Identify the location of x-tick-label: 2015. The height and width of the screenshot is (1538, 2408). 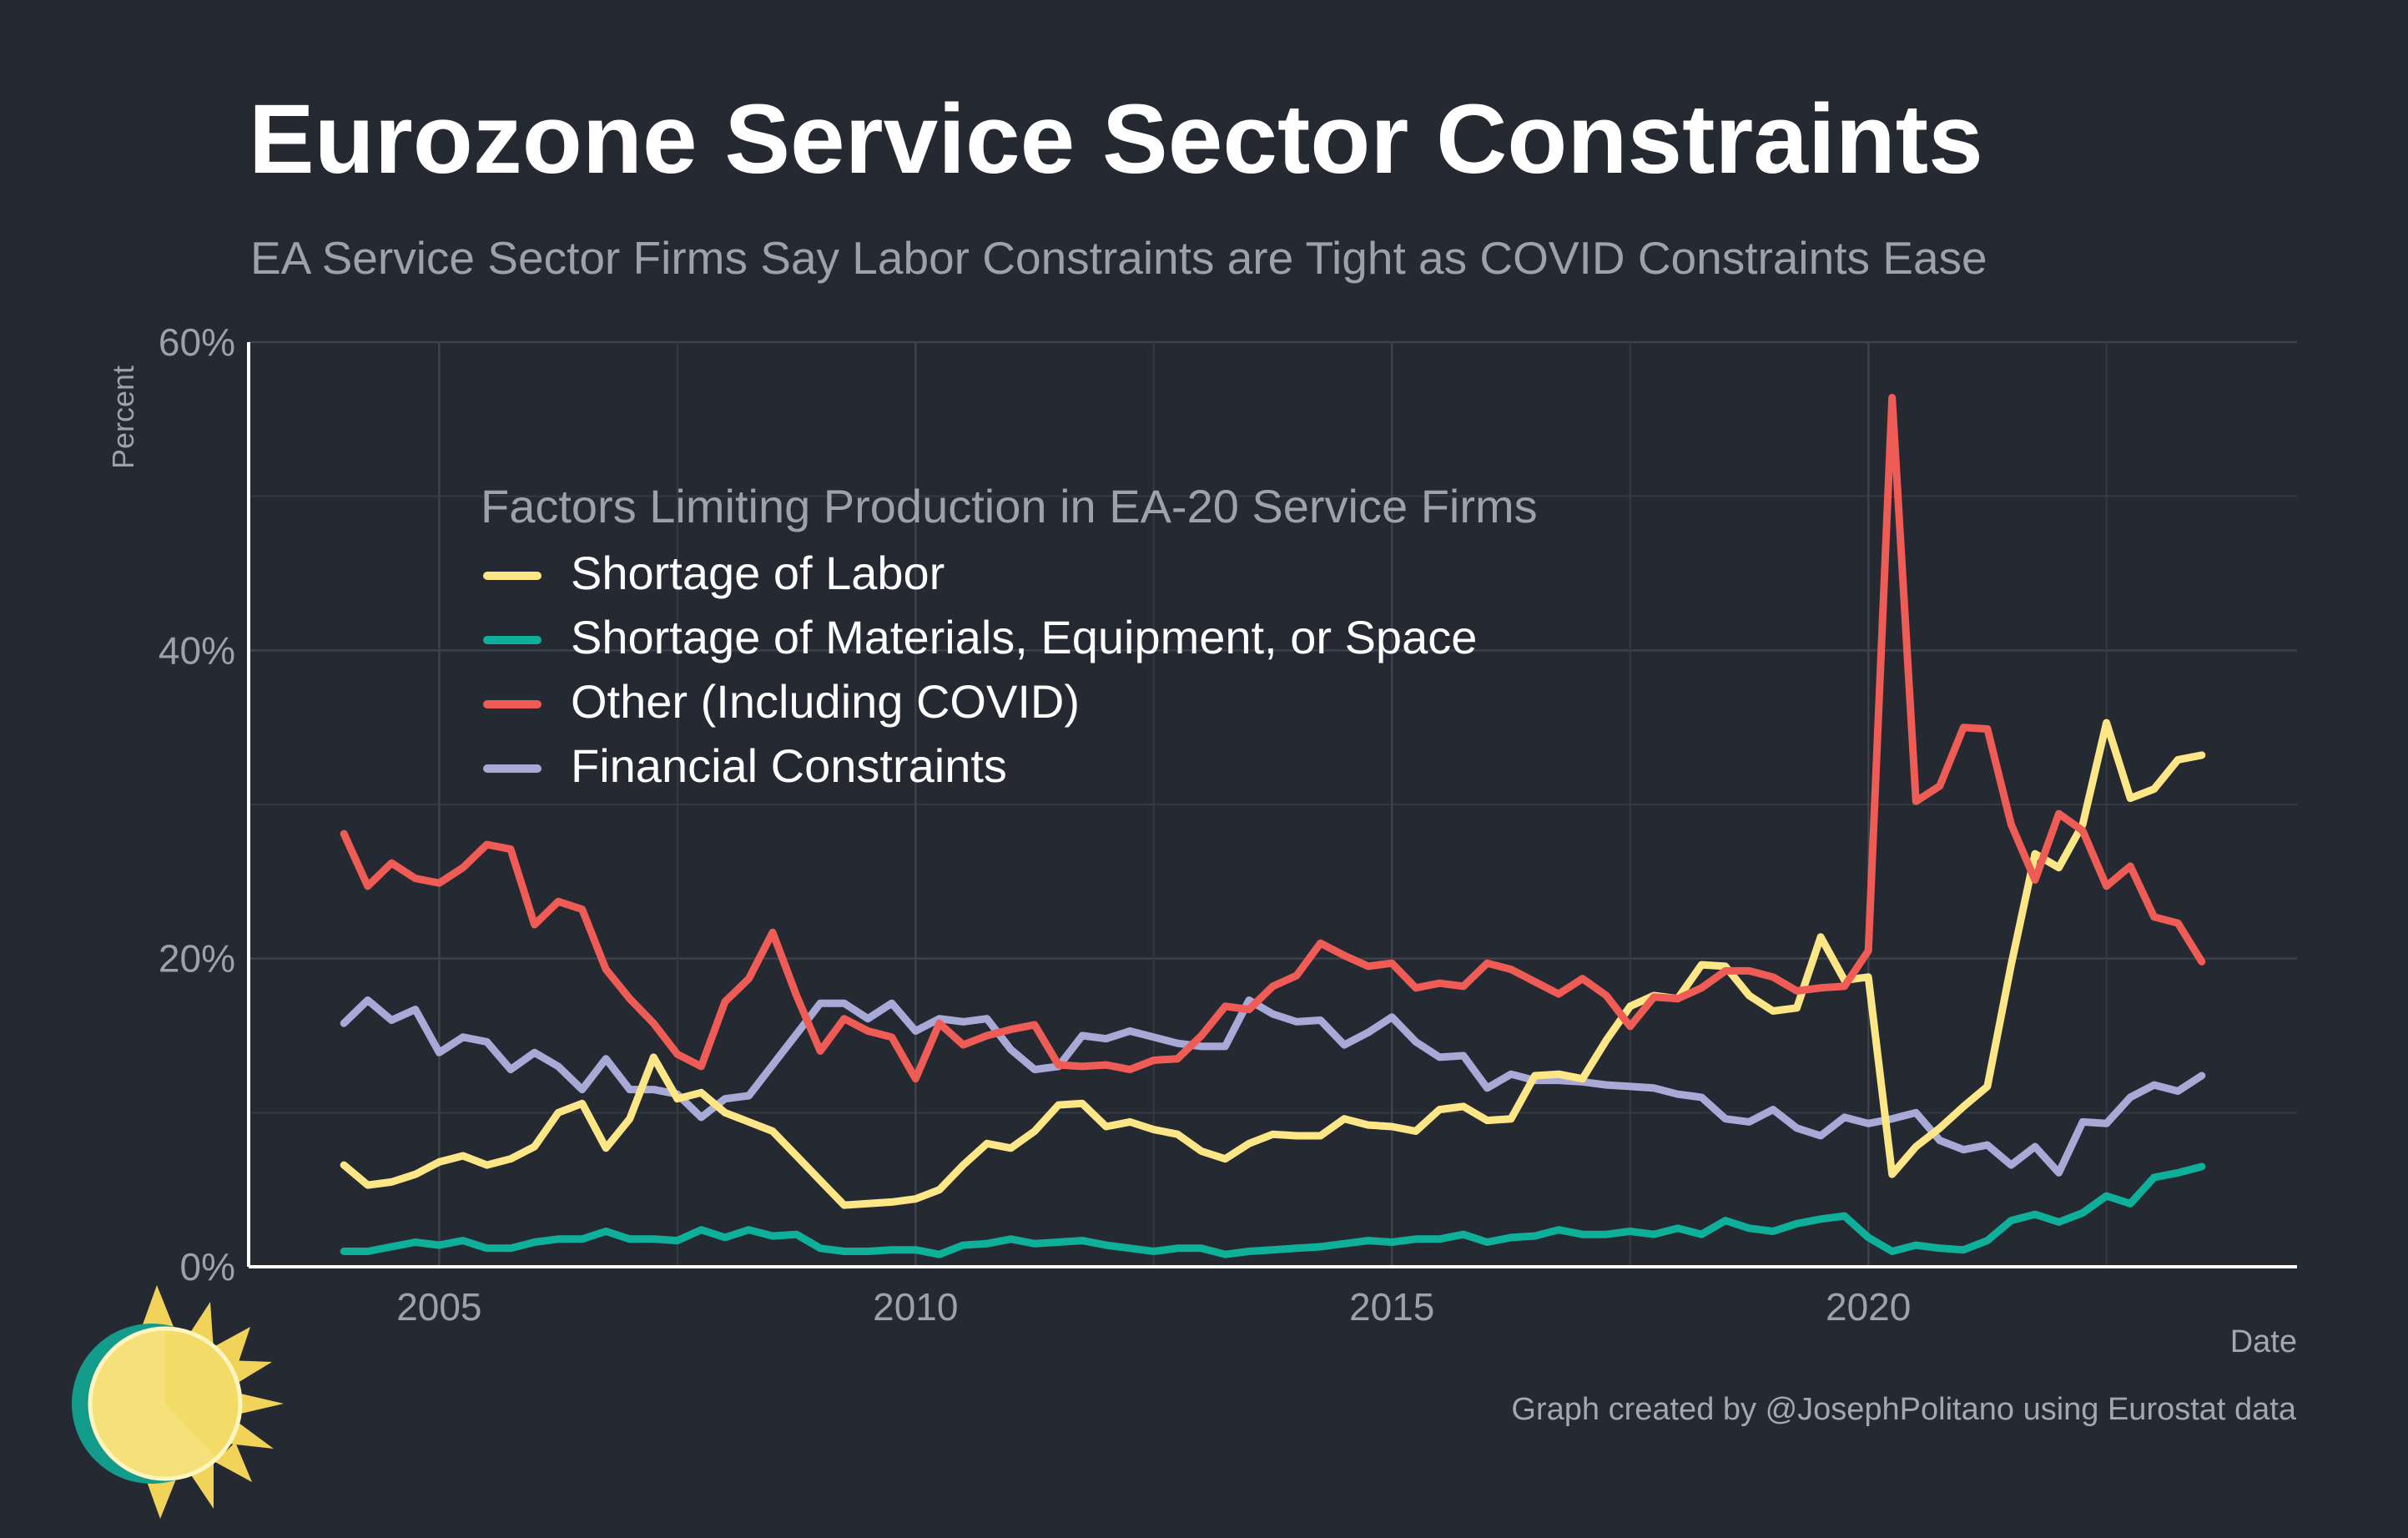
(1391, 1307).